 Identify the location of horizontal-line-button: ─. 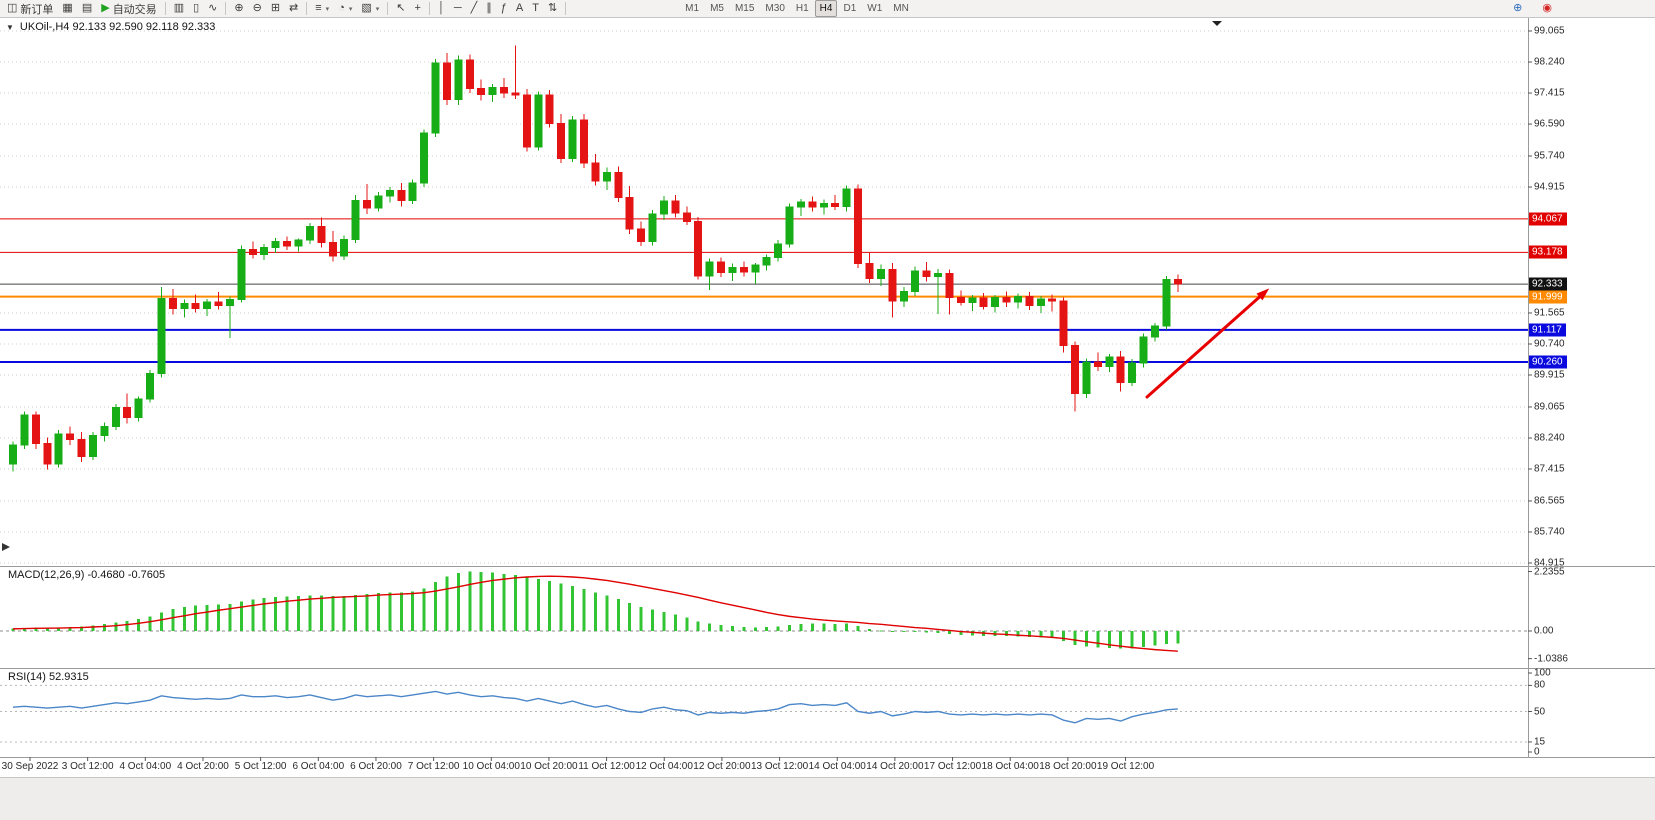
(458, 9).